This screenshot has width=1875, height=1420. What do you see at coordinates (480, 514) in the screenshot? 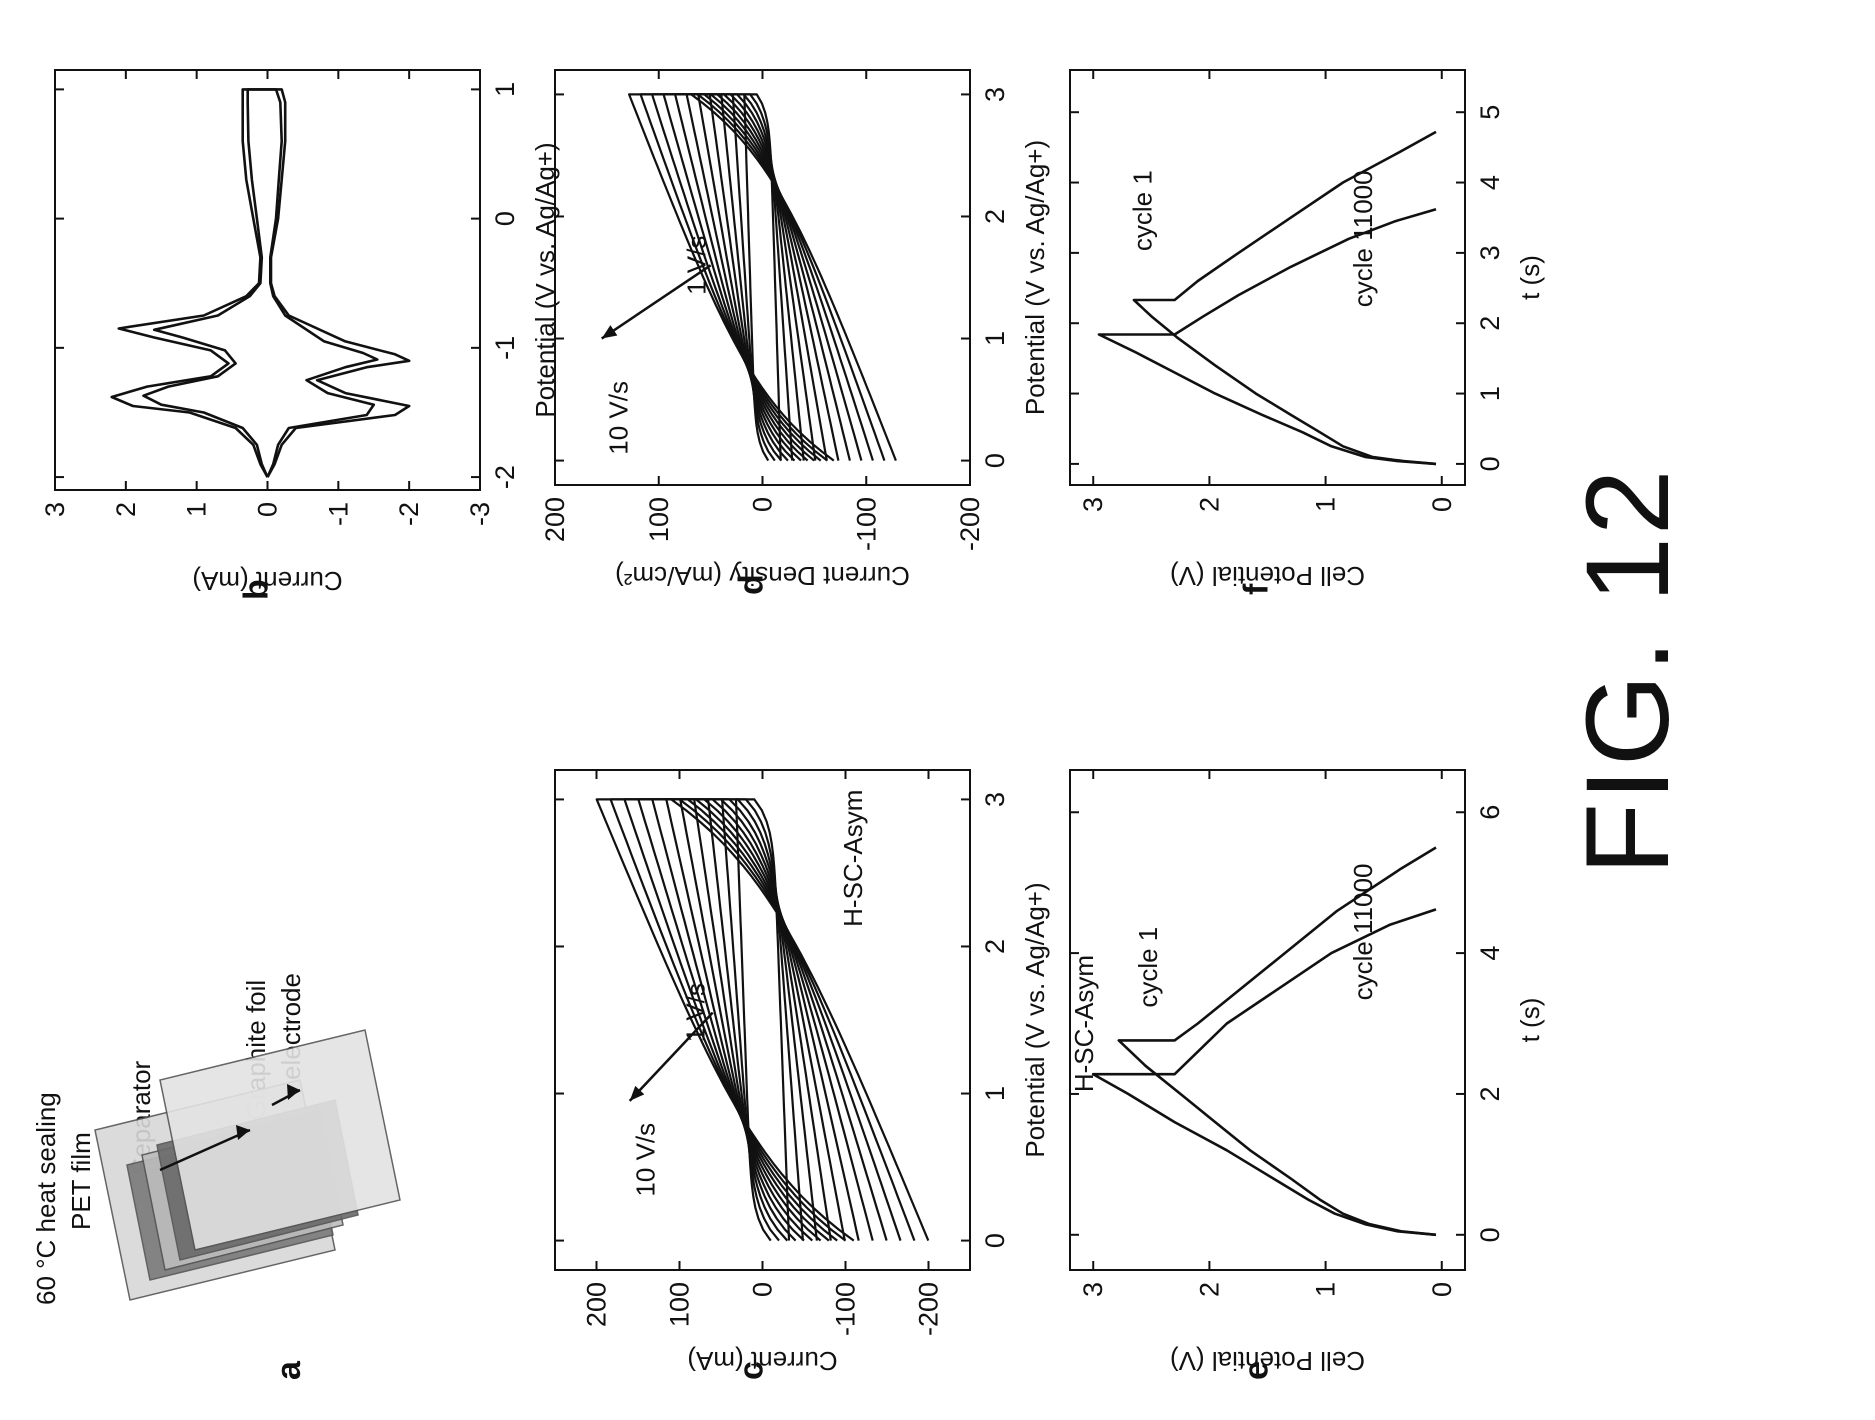
I see `y-tick-label: -3` at bounding box center [480, 514].